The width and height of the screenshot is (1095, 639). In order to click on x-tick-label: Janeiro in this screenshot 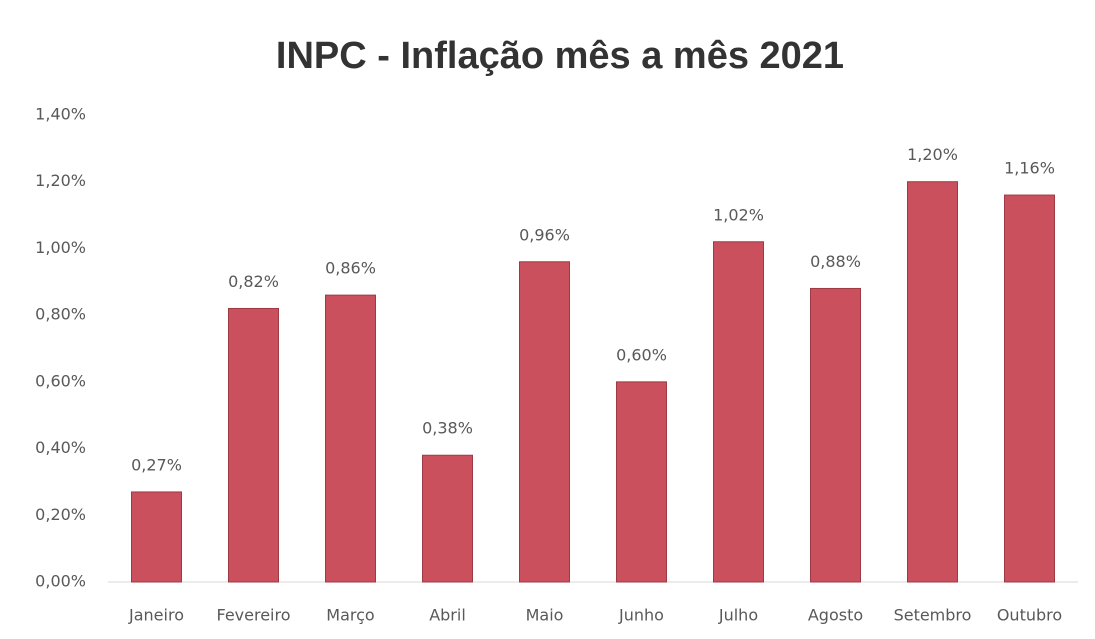, I will do `click(156, 615)`.